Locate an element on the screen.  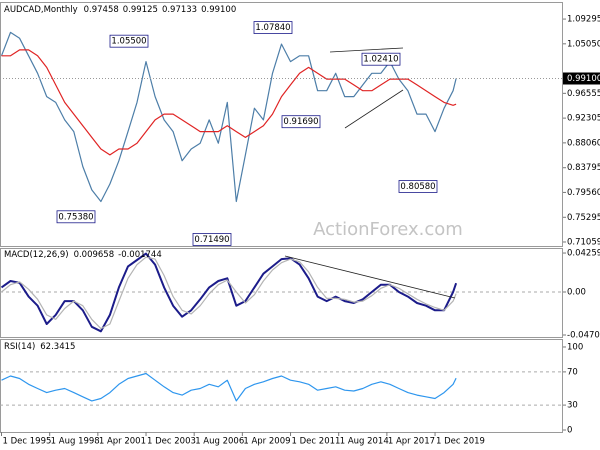
y-tick-label: 0.71059 is located at coordinates (583, 242).